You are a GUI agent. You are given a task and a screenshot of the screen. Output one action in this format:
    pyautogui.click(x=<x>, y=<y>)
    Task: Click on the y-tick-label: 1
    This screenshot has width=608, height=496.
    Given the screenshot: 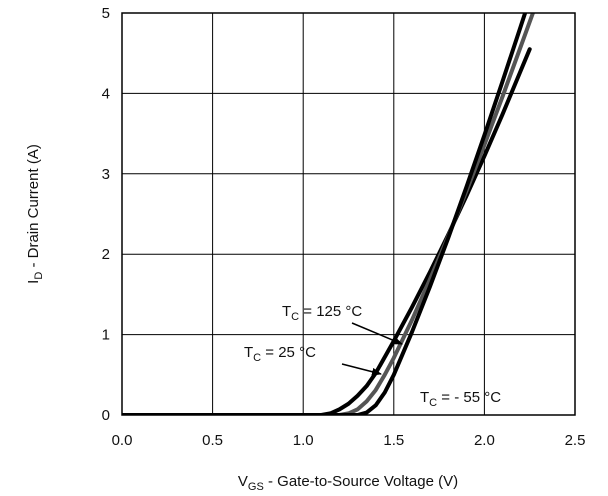 What is the action you would take?
    pyautogui.click(x=106, y=335)
    